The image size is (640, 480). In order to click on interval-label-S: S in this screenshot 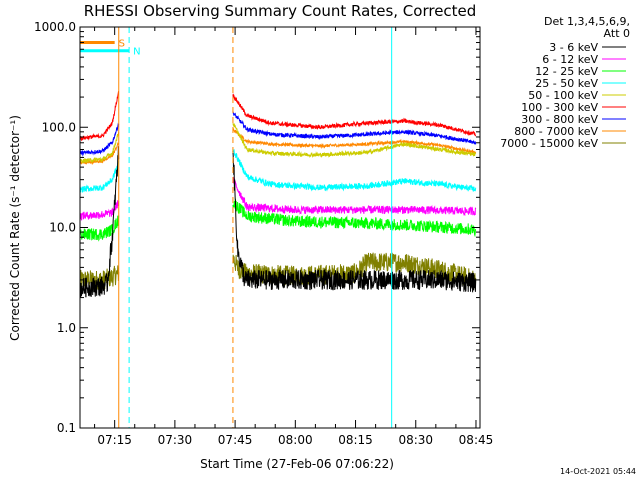, I will do `click(122, 44)`.